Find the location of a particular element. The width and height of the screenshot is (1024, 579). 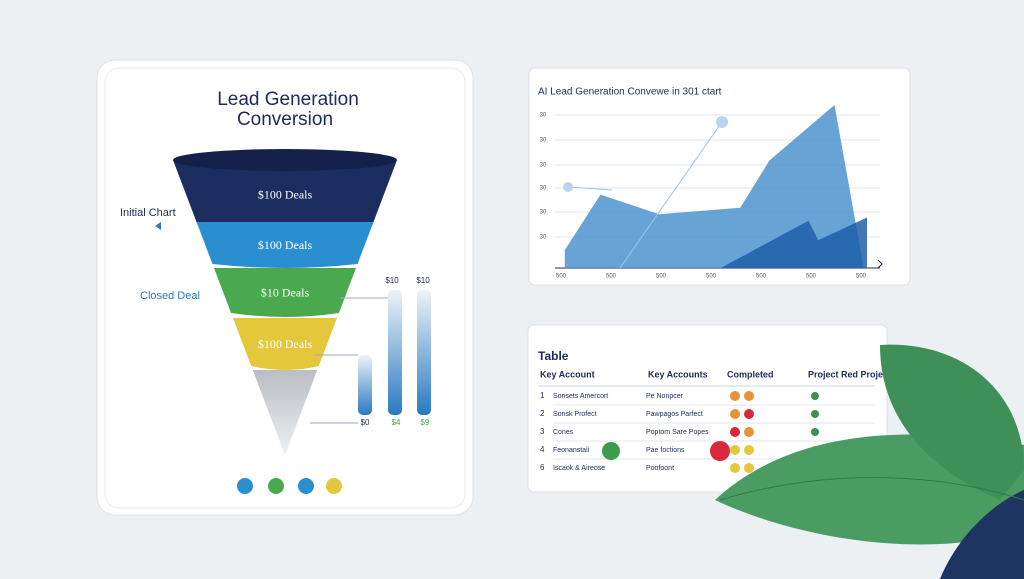

side-label: Initial Chart is located at coordinates (148, 213).